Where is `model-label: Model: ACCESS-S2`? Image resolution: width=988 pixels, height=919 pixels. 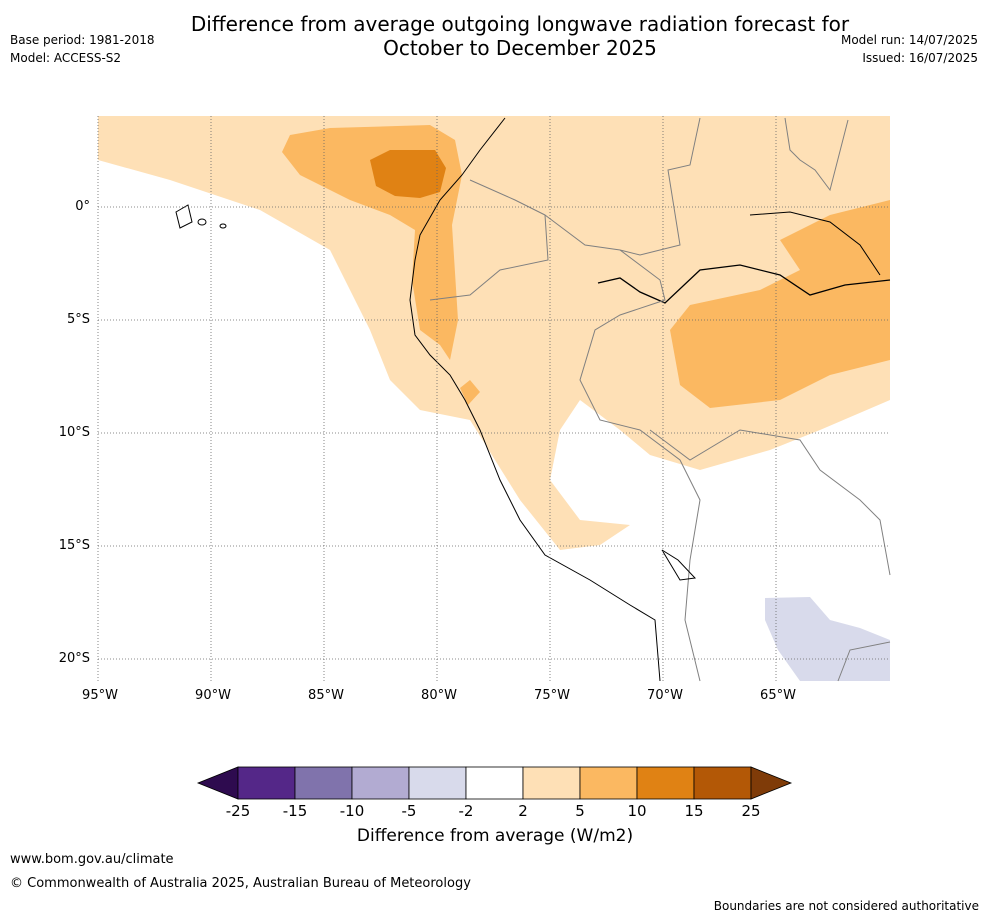
model-label: Model: ACCESS-S2 is located at coordinates (66, 58).